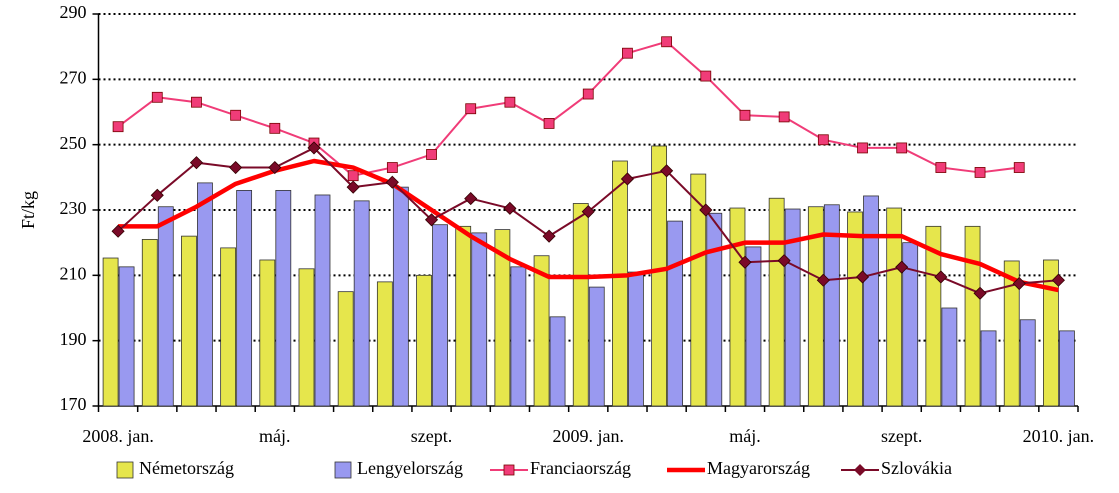 This screenshot has width=1119, height=493. Describe the element at coordinates (916, 468) in the screenshot. I see `legend-label: Szlovákia` at that location.